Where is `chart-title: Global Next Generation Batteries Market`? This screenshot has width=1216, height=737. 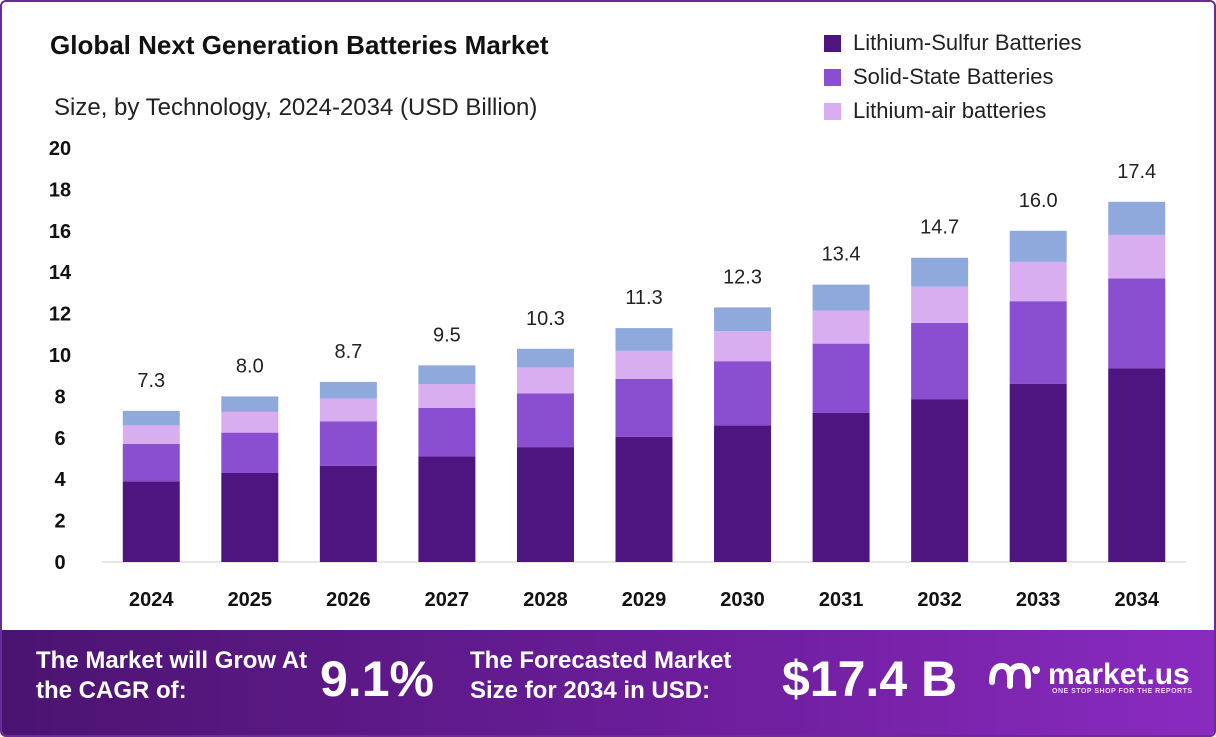
chart-title: Global Next Generation Batteries Market is located at coordinates (299, 45).